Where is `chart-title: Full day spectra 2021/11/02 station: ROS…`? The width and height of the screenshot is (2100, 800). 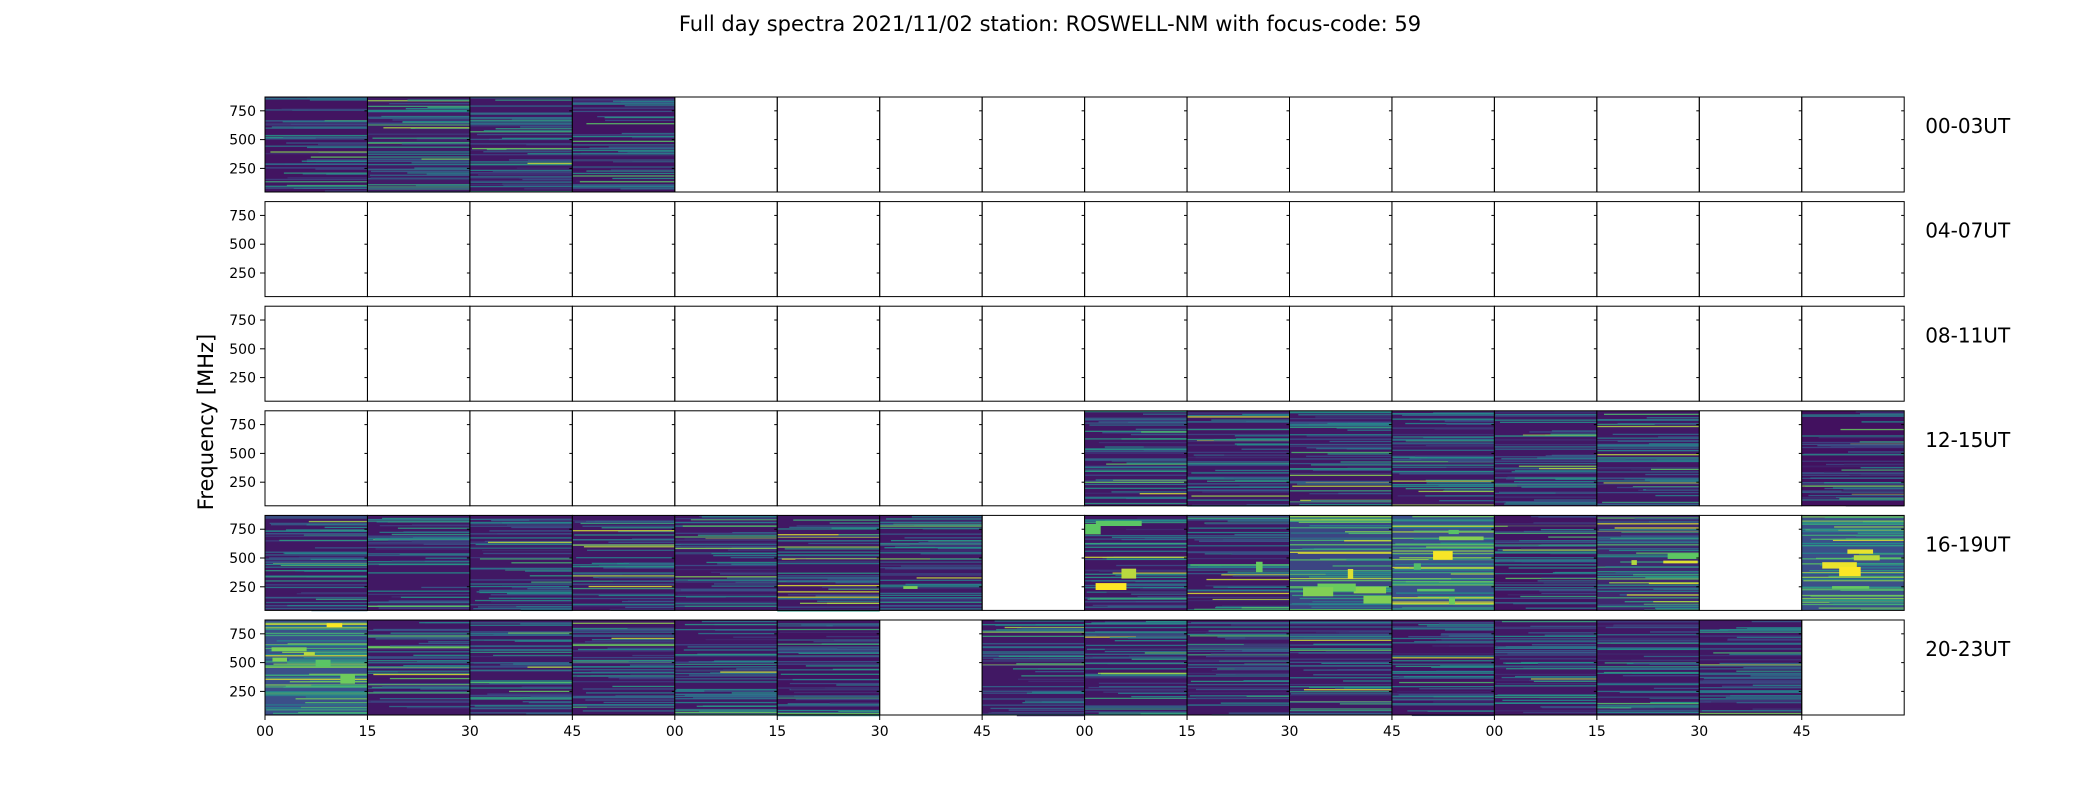
chart-title: Full day spectra 2021/11/02 station: ROS… is located at coordinates (1050, 24).